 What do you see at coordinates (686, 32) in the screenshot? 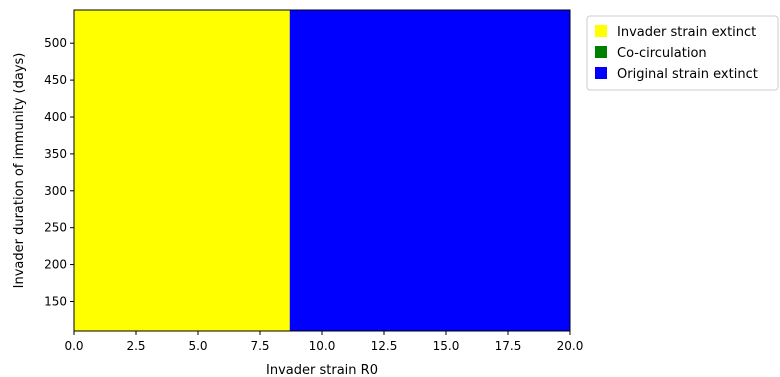
I see `legend-label: Invader strain extinct` at bounding box center [686, 32].